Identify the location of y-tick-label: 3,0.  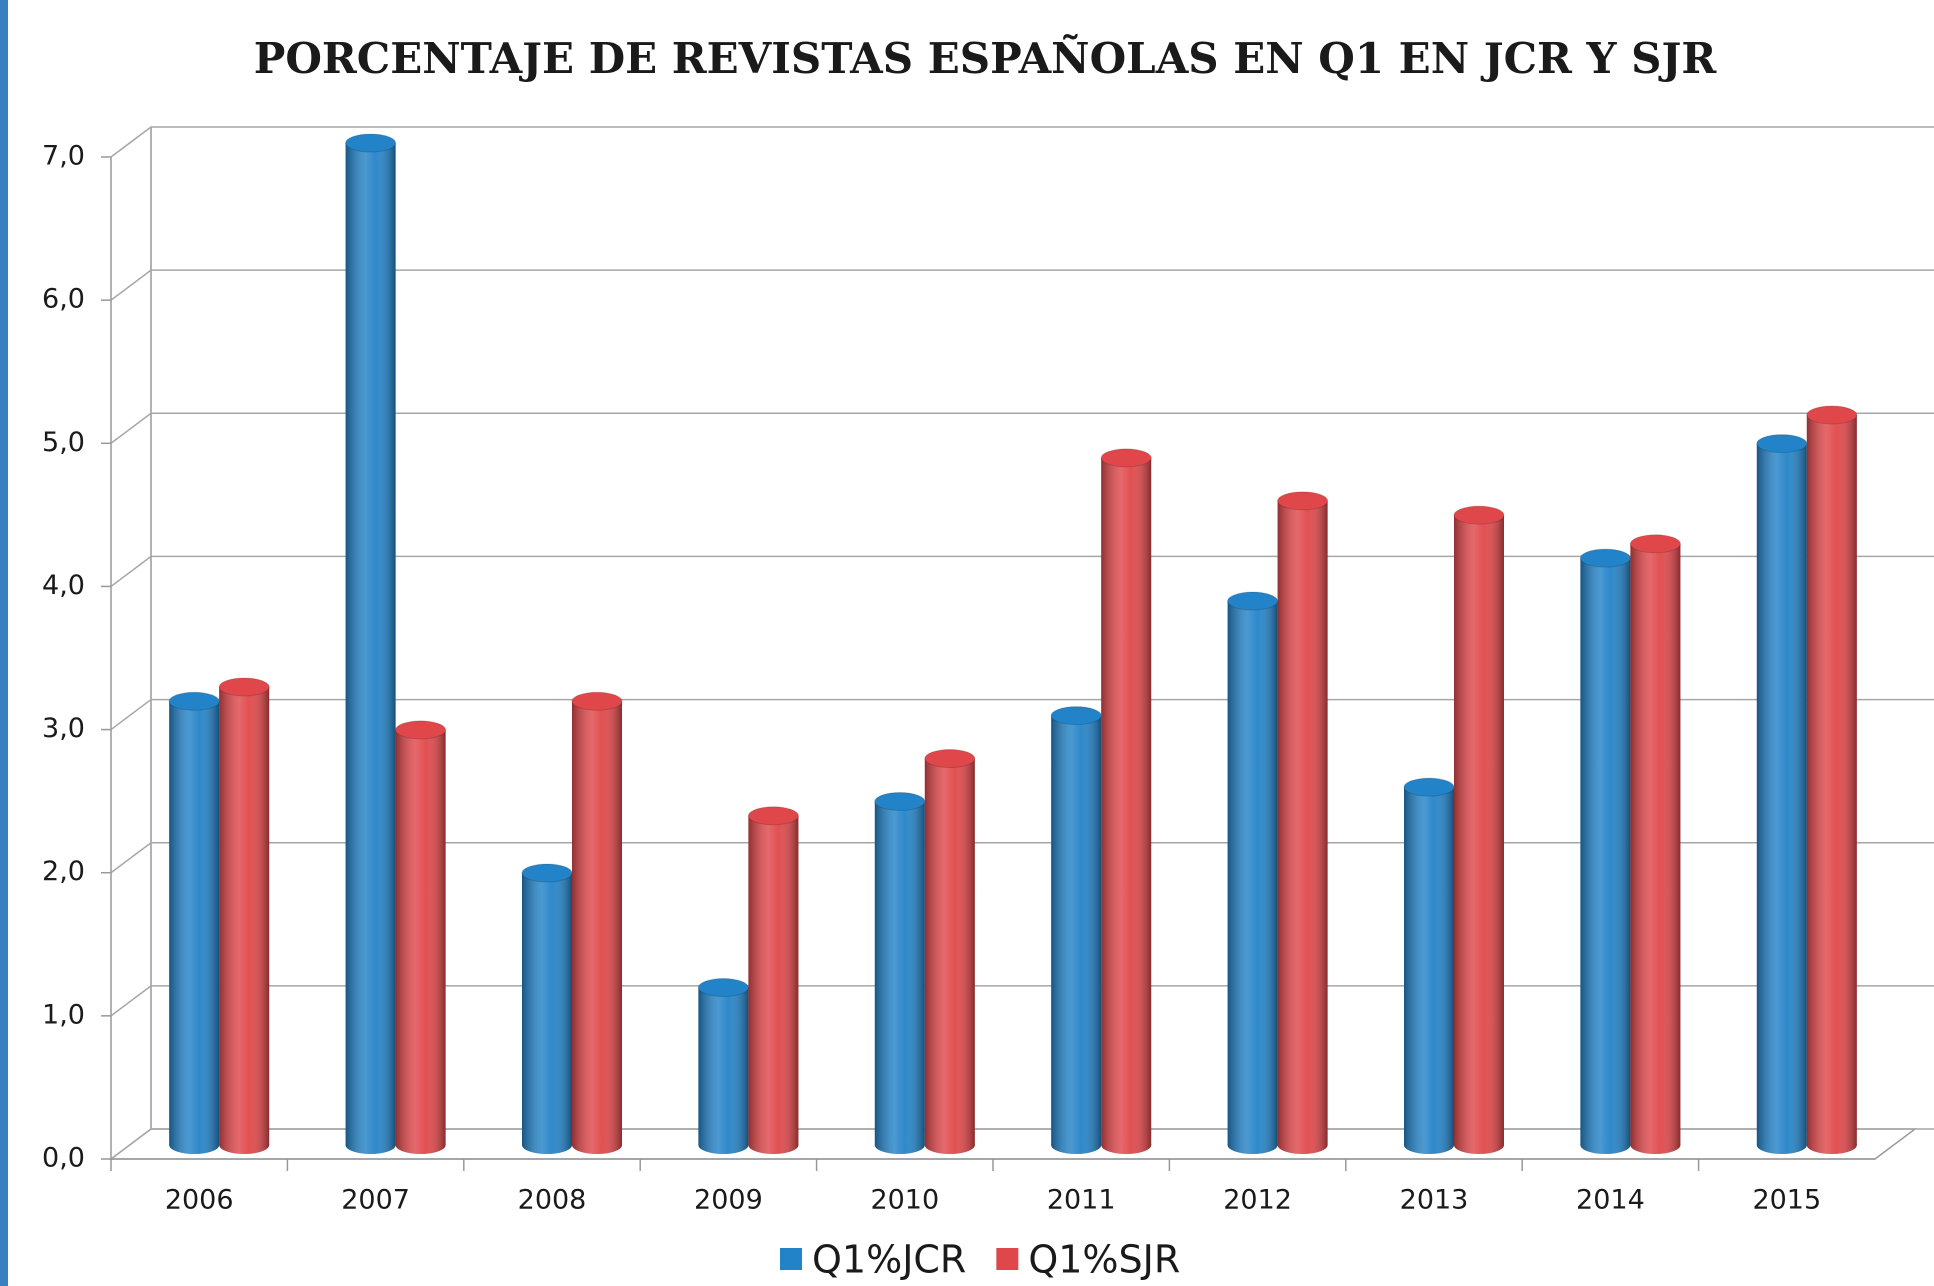
(63, 728).